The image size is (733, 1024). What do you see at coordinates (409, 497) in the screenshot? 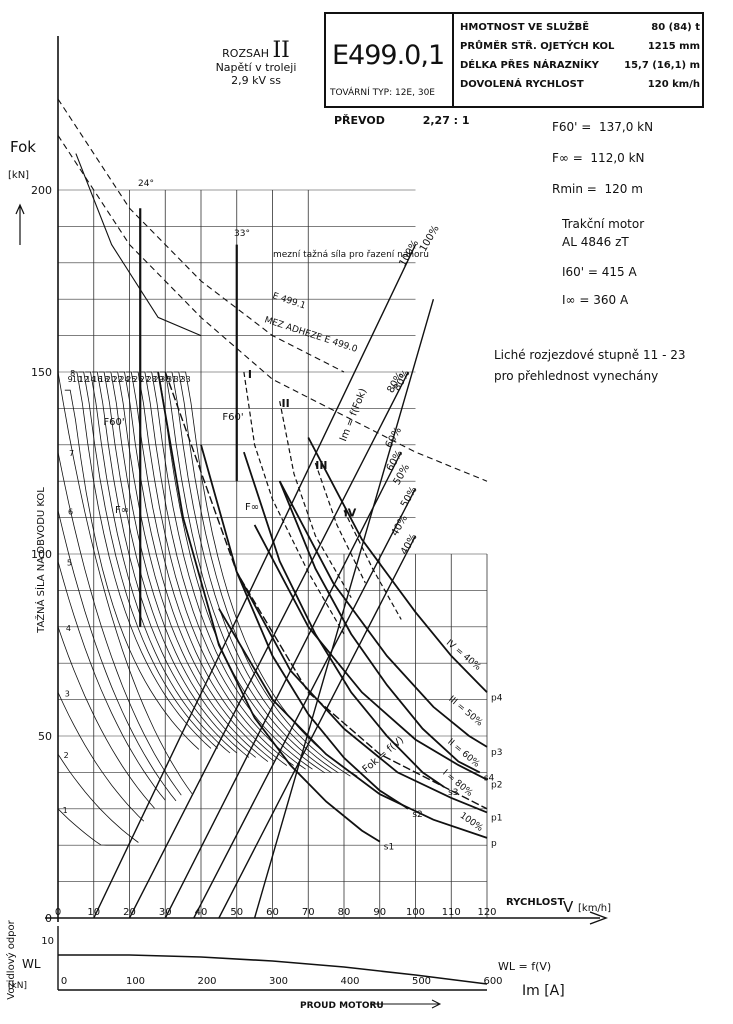
I see `current-line-label: 50%` at bounding box center [409, 497].